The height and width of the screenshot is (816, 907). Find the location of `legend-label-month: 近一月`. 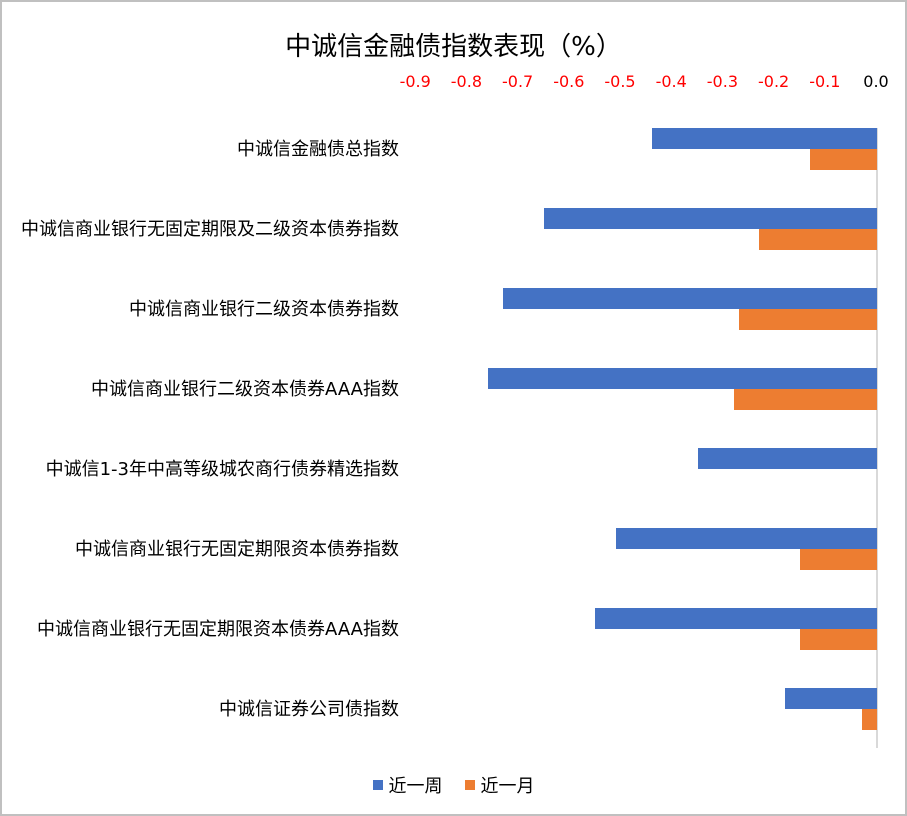

legend-label-month: 近一月 is located at coordinates (507, 786).